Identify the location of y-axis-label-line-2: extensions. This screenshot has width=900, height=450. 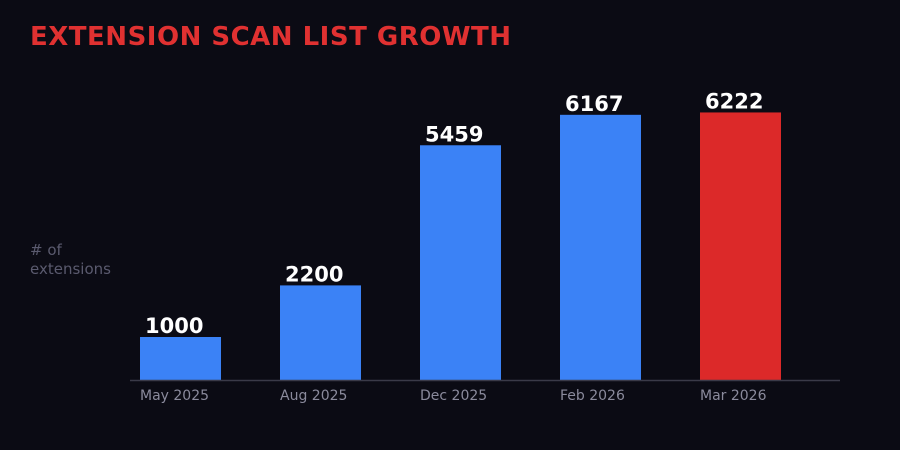
(70, 269).